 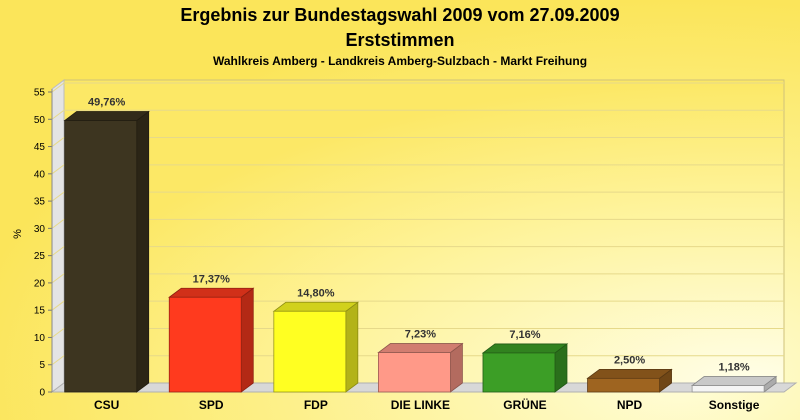 What do you see at coordinates (420, 405) in the screenshot?
I see `x-tick-label: DIE LINKE` at bounding box center [420, 405].